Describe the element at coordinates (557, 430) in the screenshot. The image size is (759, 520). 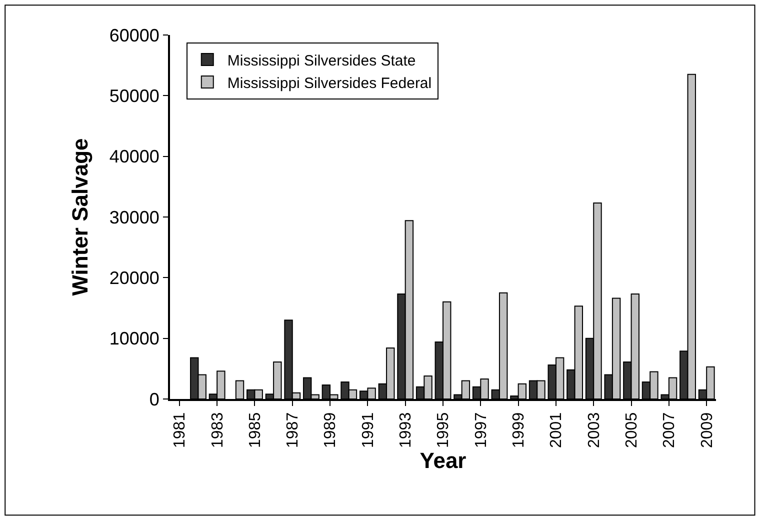
I see `x-tick-label: 2001` at that location.